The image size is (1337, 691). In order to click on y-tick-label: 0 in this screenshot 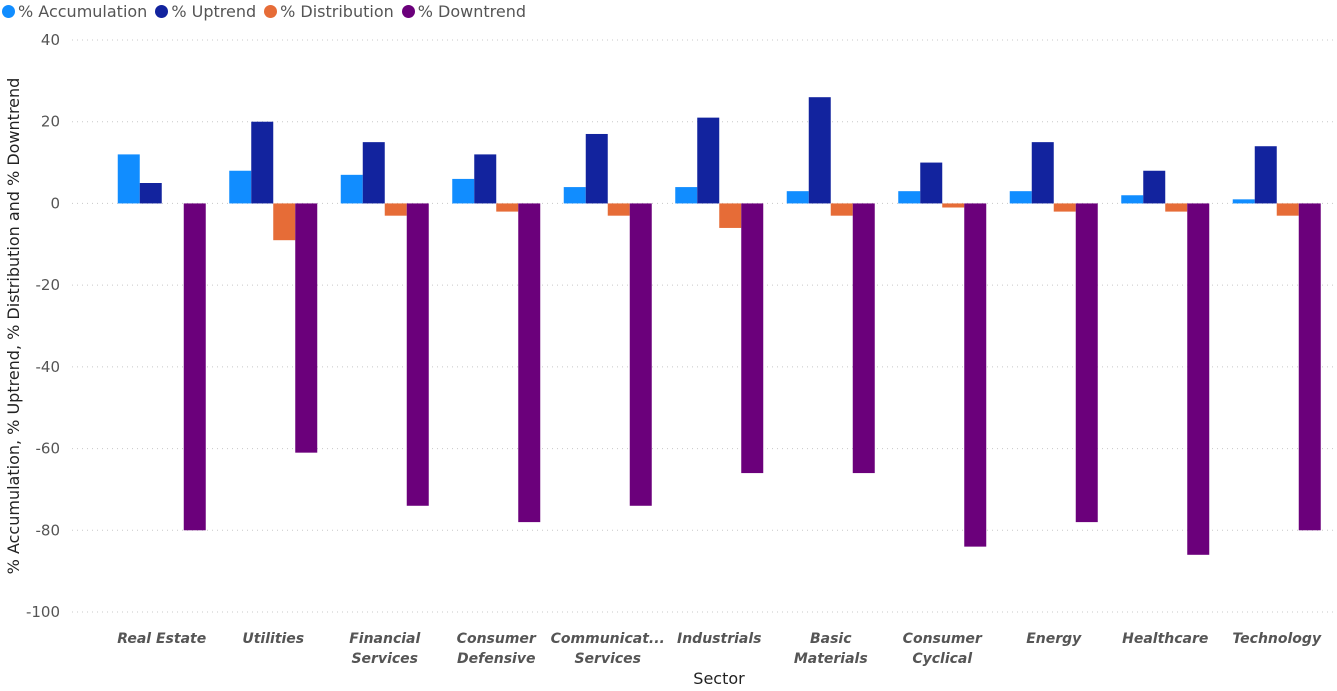, I will do `click(55, 203)`.